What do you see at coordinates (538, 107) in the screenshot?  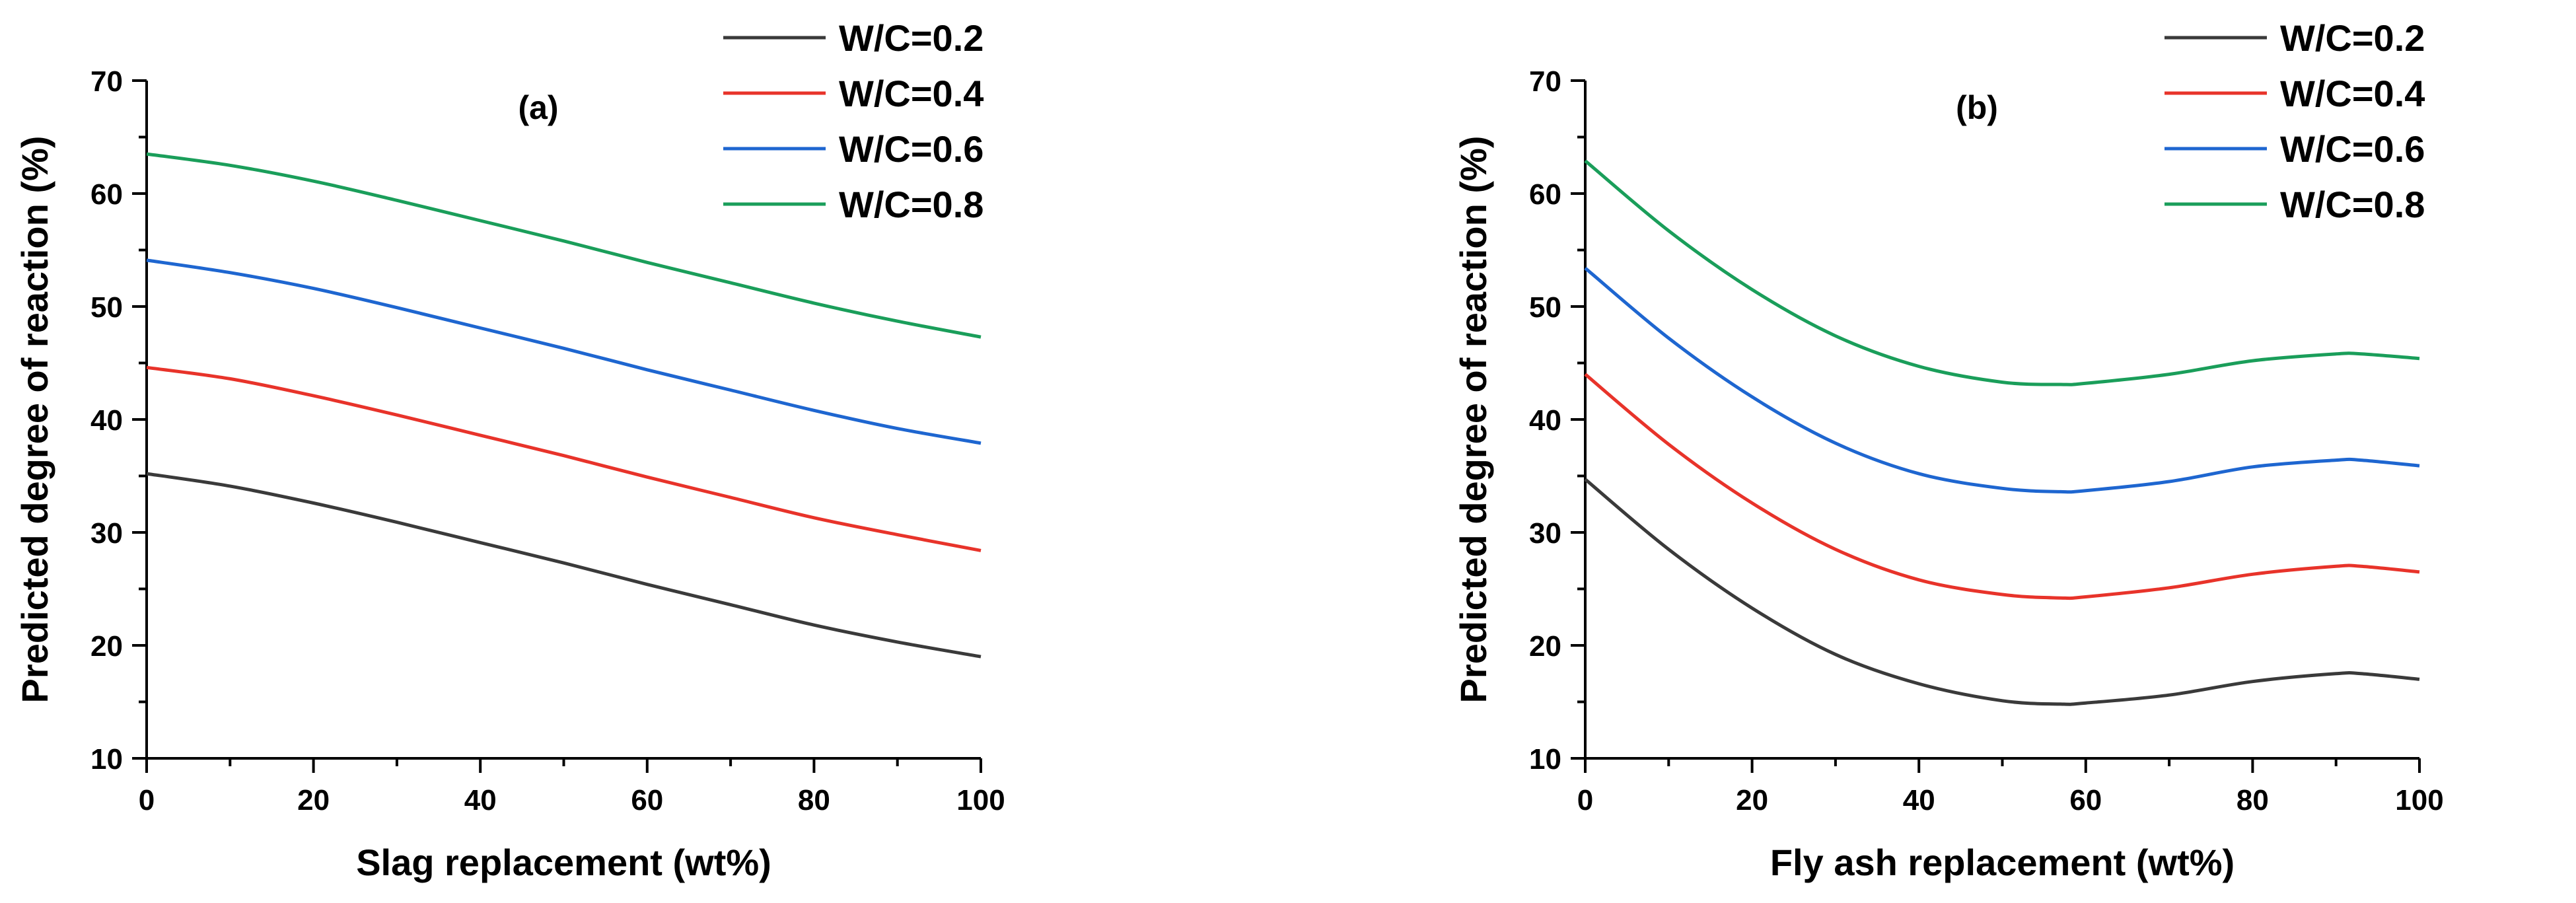 I see `panel-label: (a)` at bounding box center [538, 107].